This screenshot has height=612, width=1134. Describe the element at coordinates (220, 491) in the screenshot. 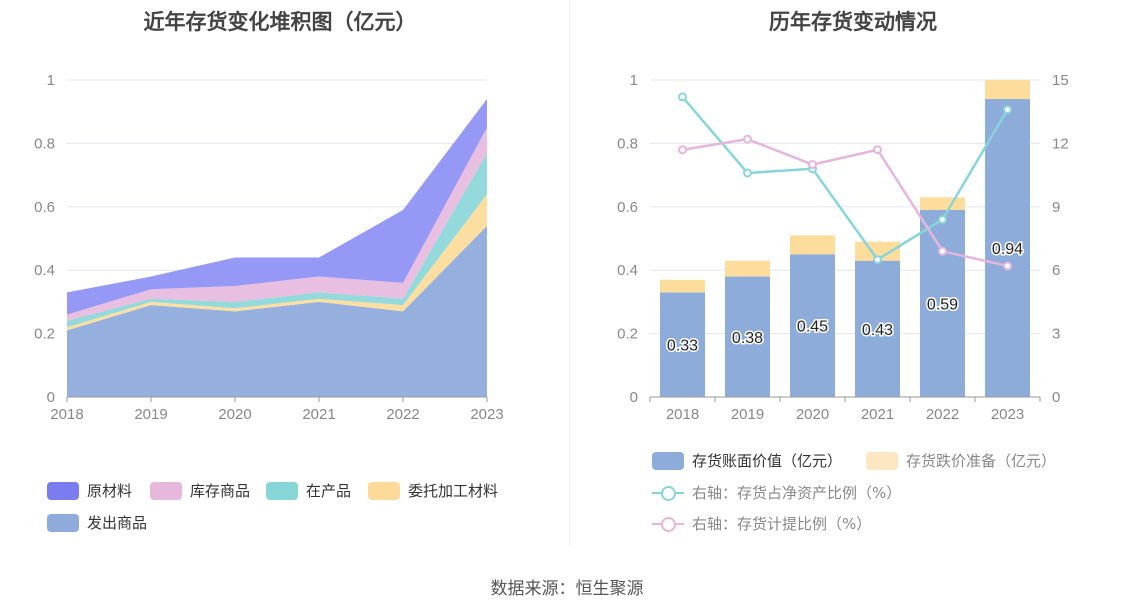

I see `legend-label: 库存商品` at that location.